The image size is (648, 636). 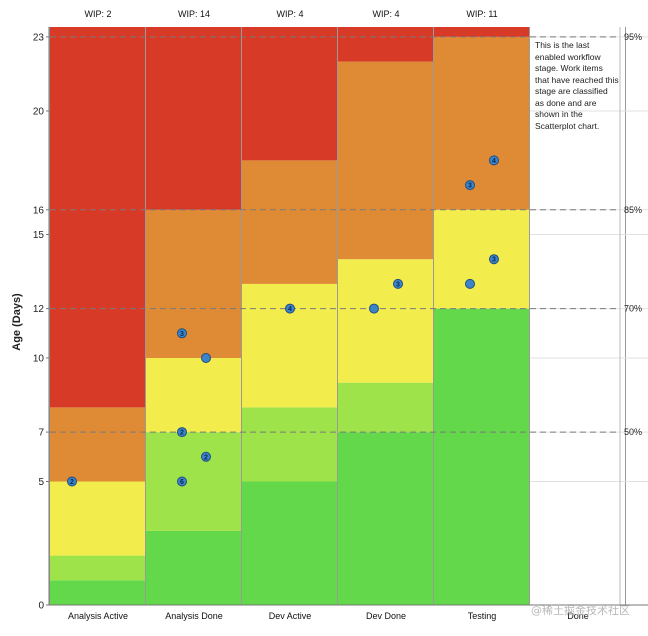 I want to click on wip-label: WIP: 14, so click(x=194, y=14).